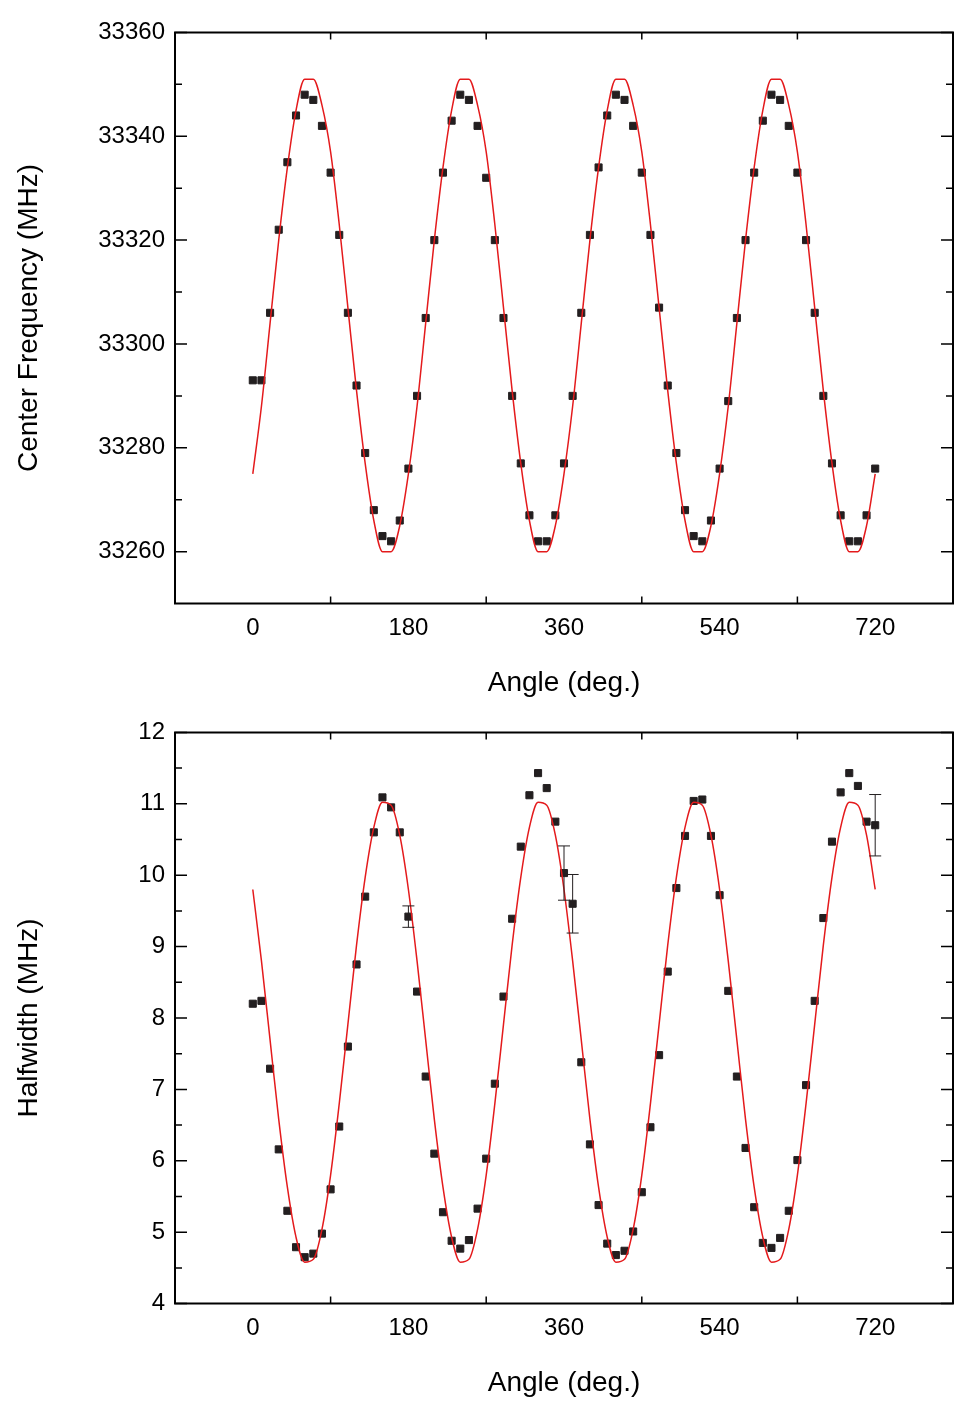 Image resolution: width=969 pixels, height=1421 pixels. I want to click on y-tick-label: 6, so click(158, 1159).